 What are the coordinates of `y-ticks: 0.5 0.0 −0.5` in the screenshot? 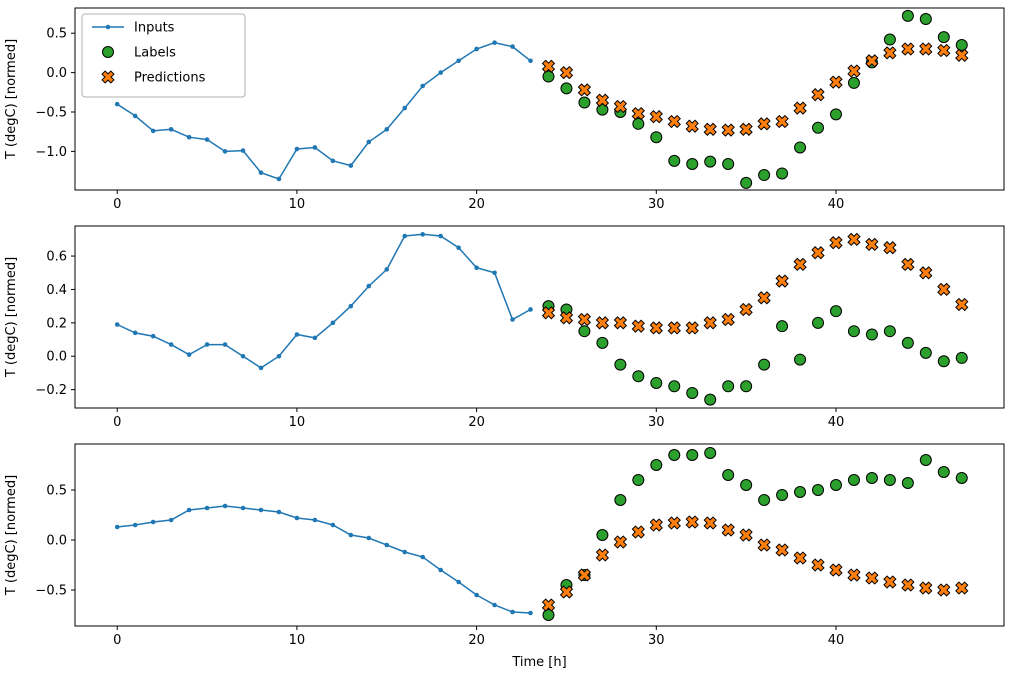 It's located at (55, 541).